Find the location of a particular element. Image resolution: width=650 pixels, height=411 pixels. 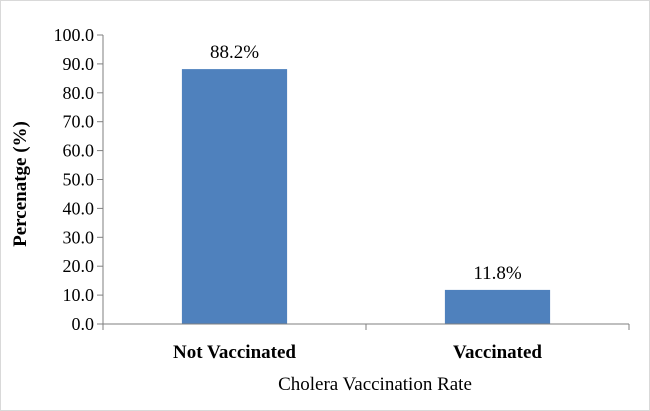

y-tick-label: 80.0 is located at coordinates (79, 93).